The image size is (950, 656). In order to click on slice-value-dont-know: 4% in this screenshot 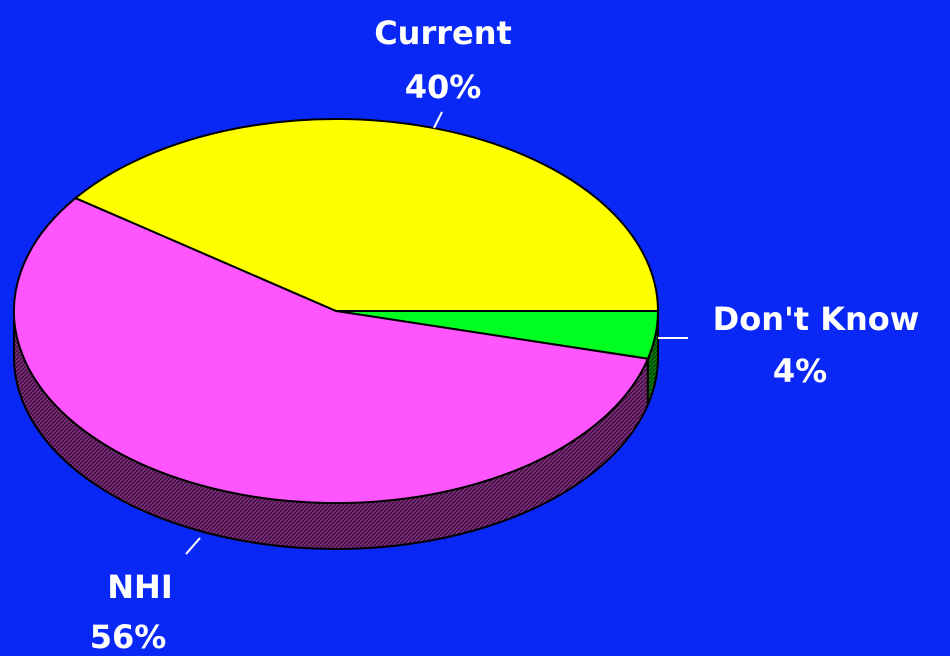, I will do `click(800, 371)`.